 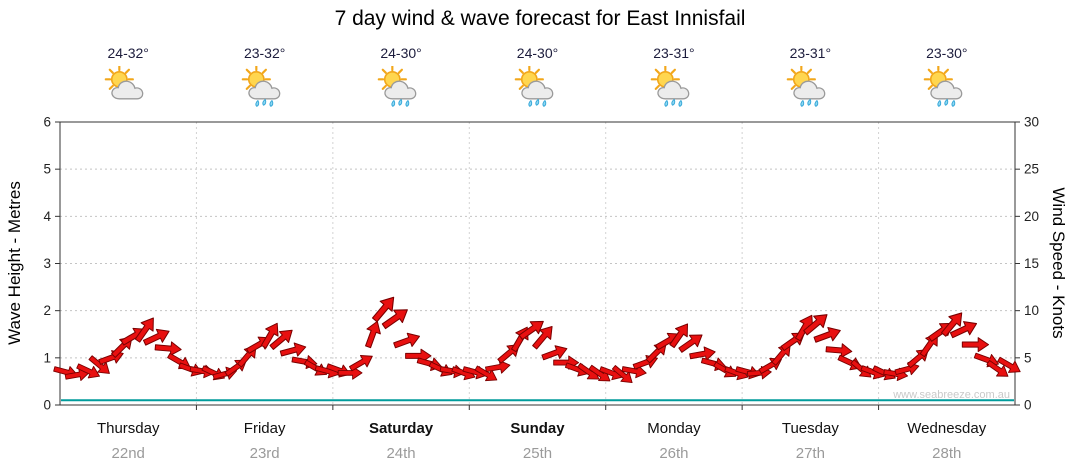 I want to click on left-tick-label: 4, so click(x=47, y=216).